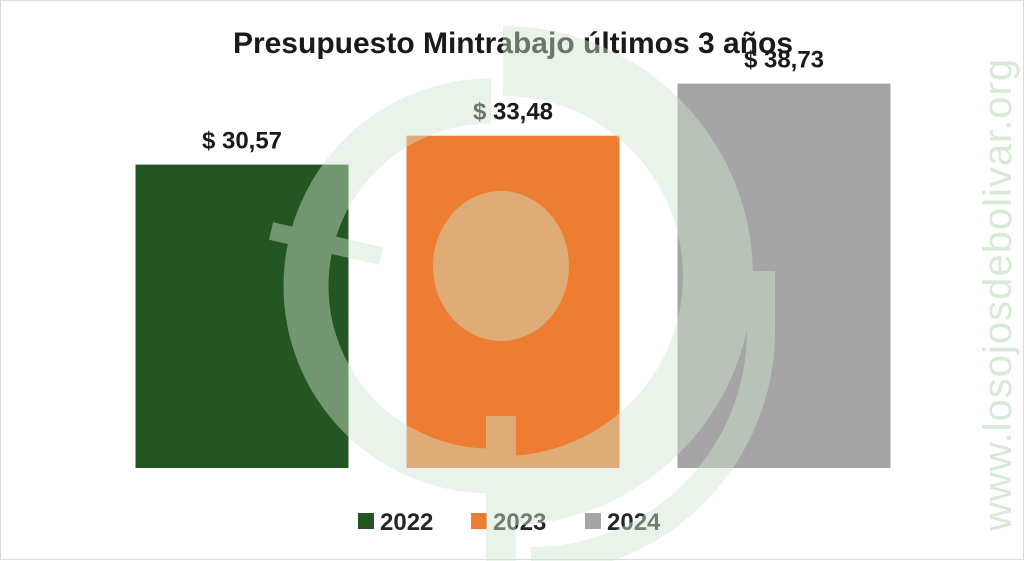 This screenshot has height=561, width=1024. I want to click on data-labels-layer: $ 30,57 $ 33,48 $ 38,73, so click(513, 101).